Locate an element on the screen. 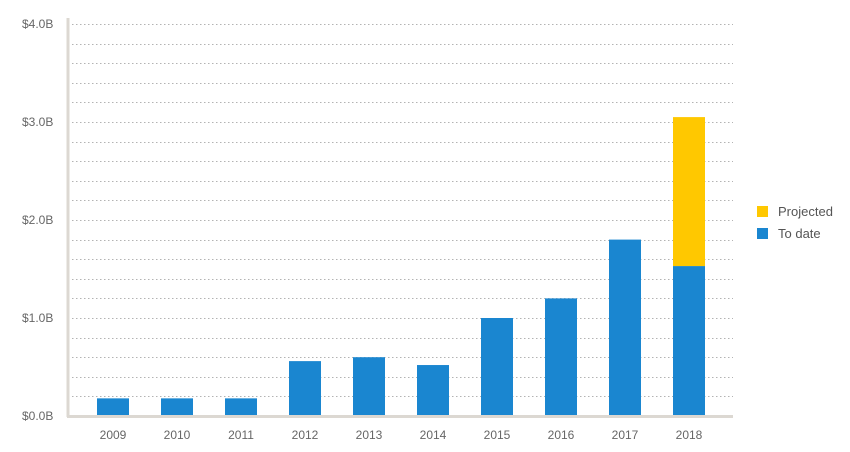 This screenshot has height=452, width=850. x-tick-label: 2012 is located at coordinates (305, 435).